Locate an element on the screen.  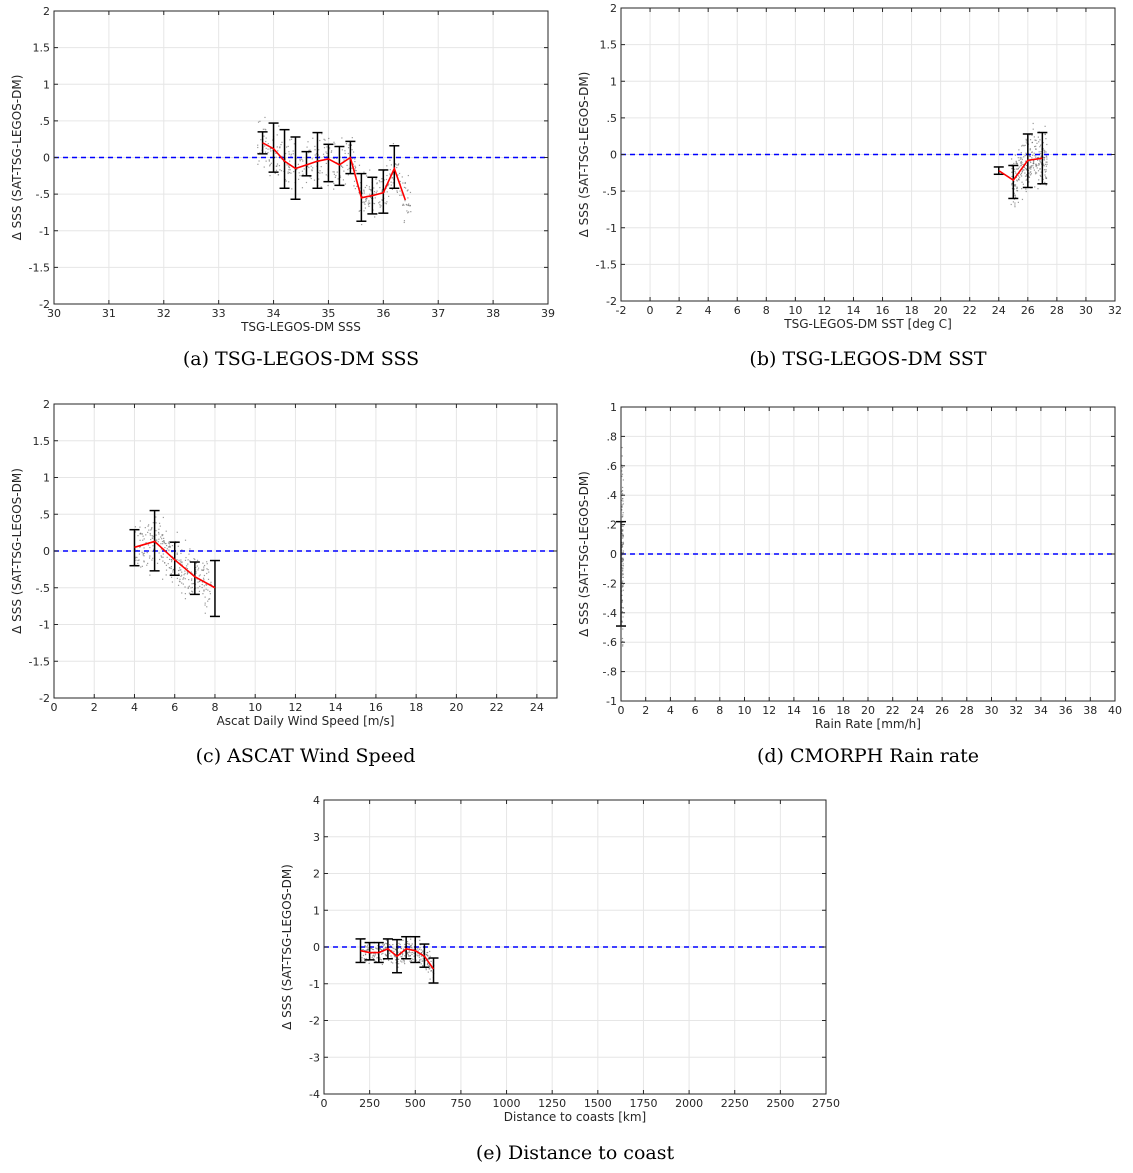
y-tick-label: 2 is located at coordinates (613, 8).